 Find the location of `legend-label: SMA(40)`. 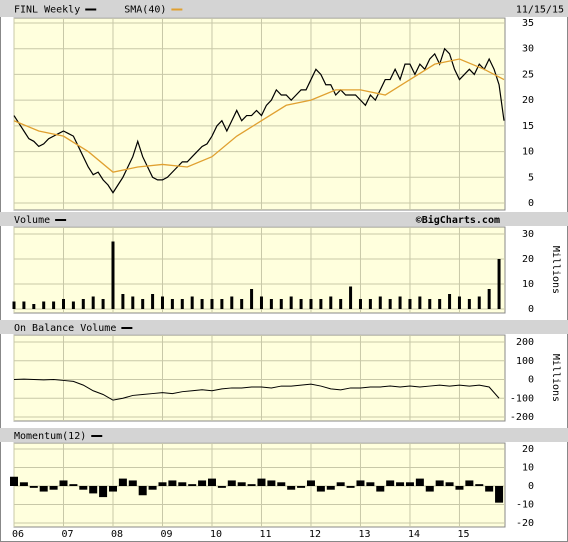

legend-label: SMA(40) is located at coordinates (145, 10).